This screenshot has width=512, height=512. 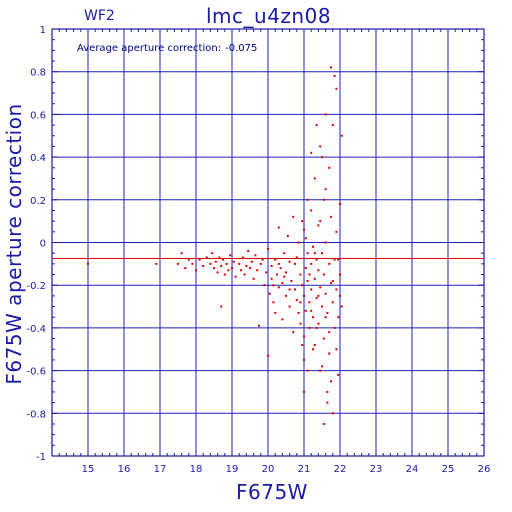 I want to click on y-tick-label: -0.6, so click(x=36, y=372).